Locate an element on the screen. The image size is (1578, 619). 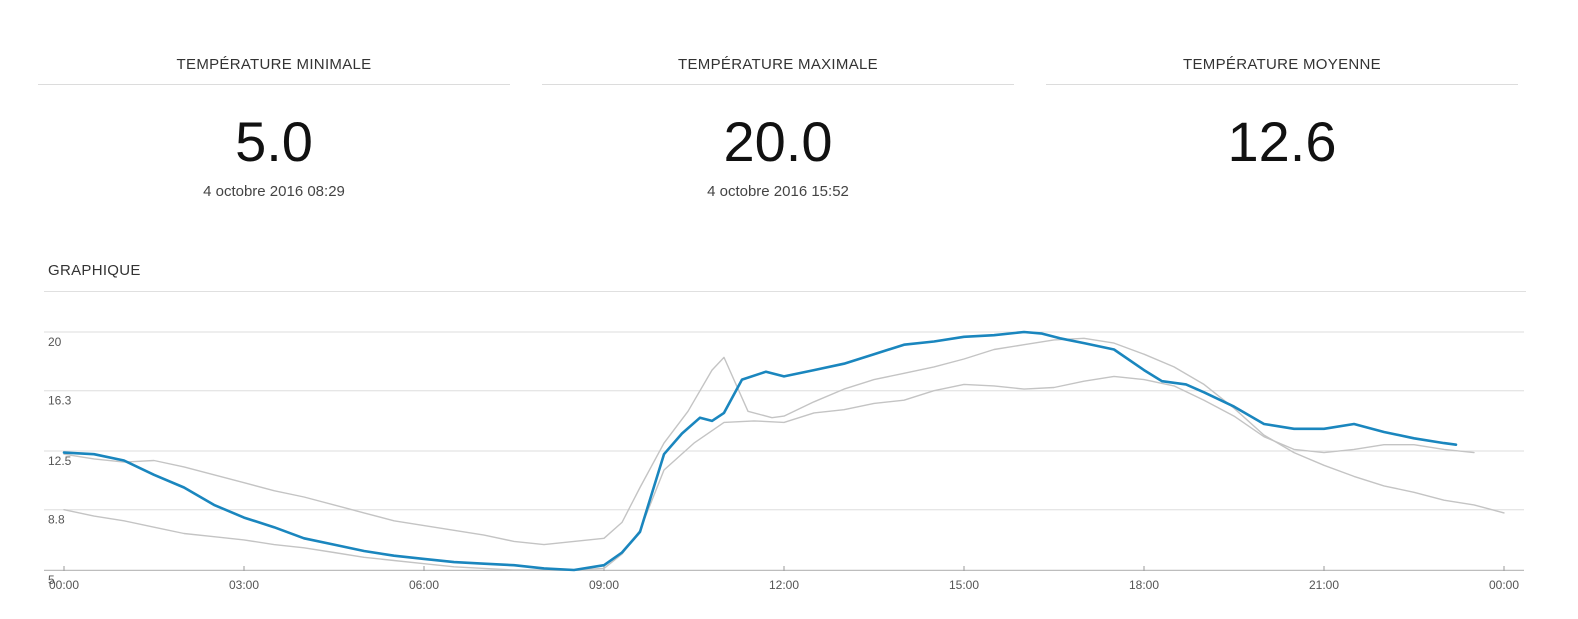
graph-section-title: GRAPHIQUE is located at coordinates (94, 270).